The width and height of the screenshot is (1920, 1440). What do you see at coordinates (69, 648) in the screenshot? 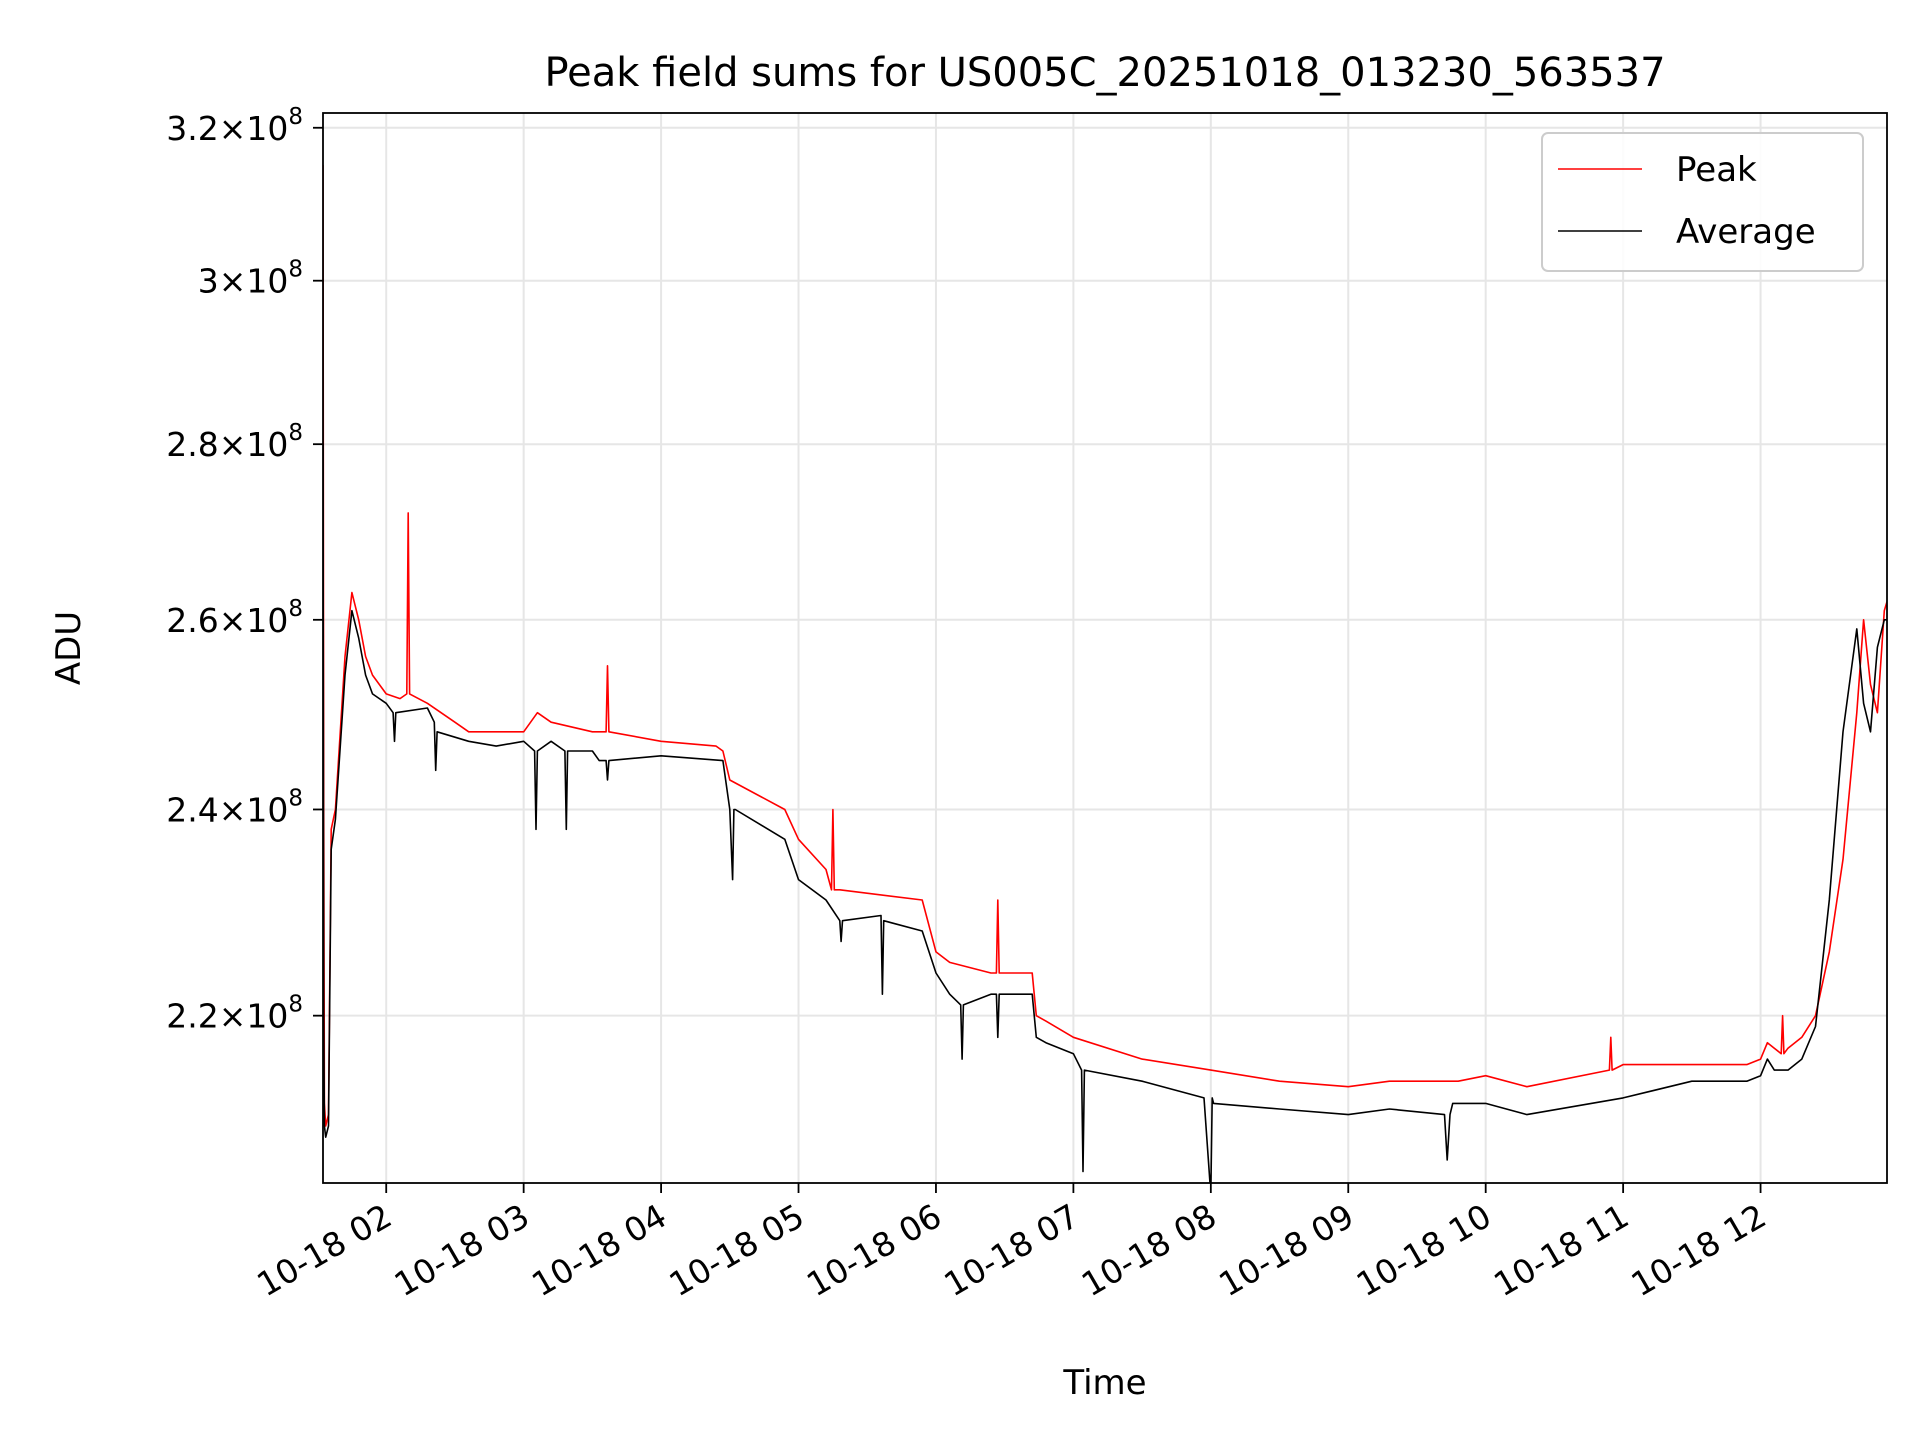
I see `y-axis-label: ADU` at bounding box center [69, 648].